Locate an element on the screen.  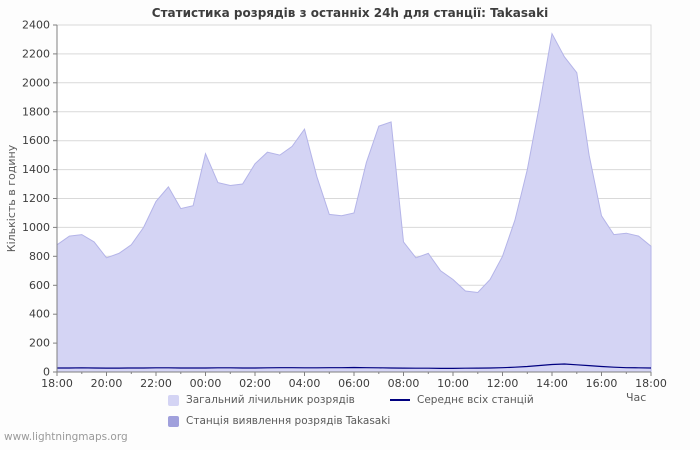
x-axis-label: Час is located at coordinates (636, 397).